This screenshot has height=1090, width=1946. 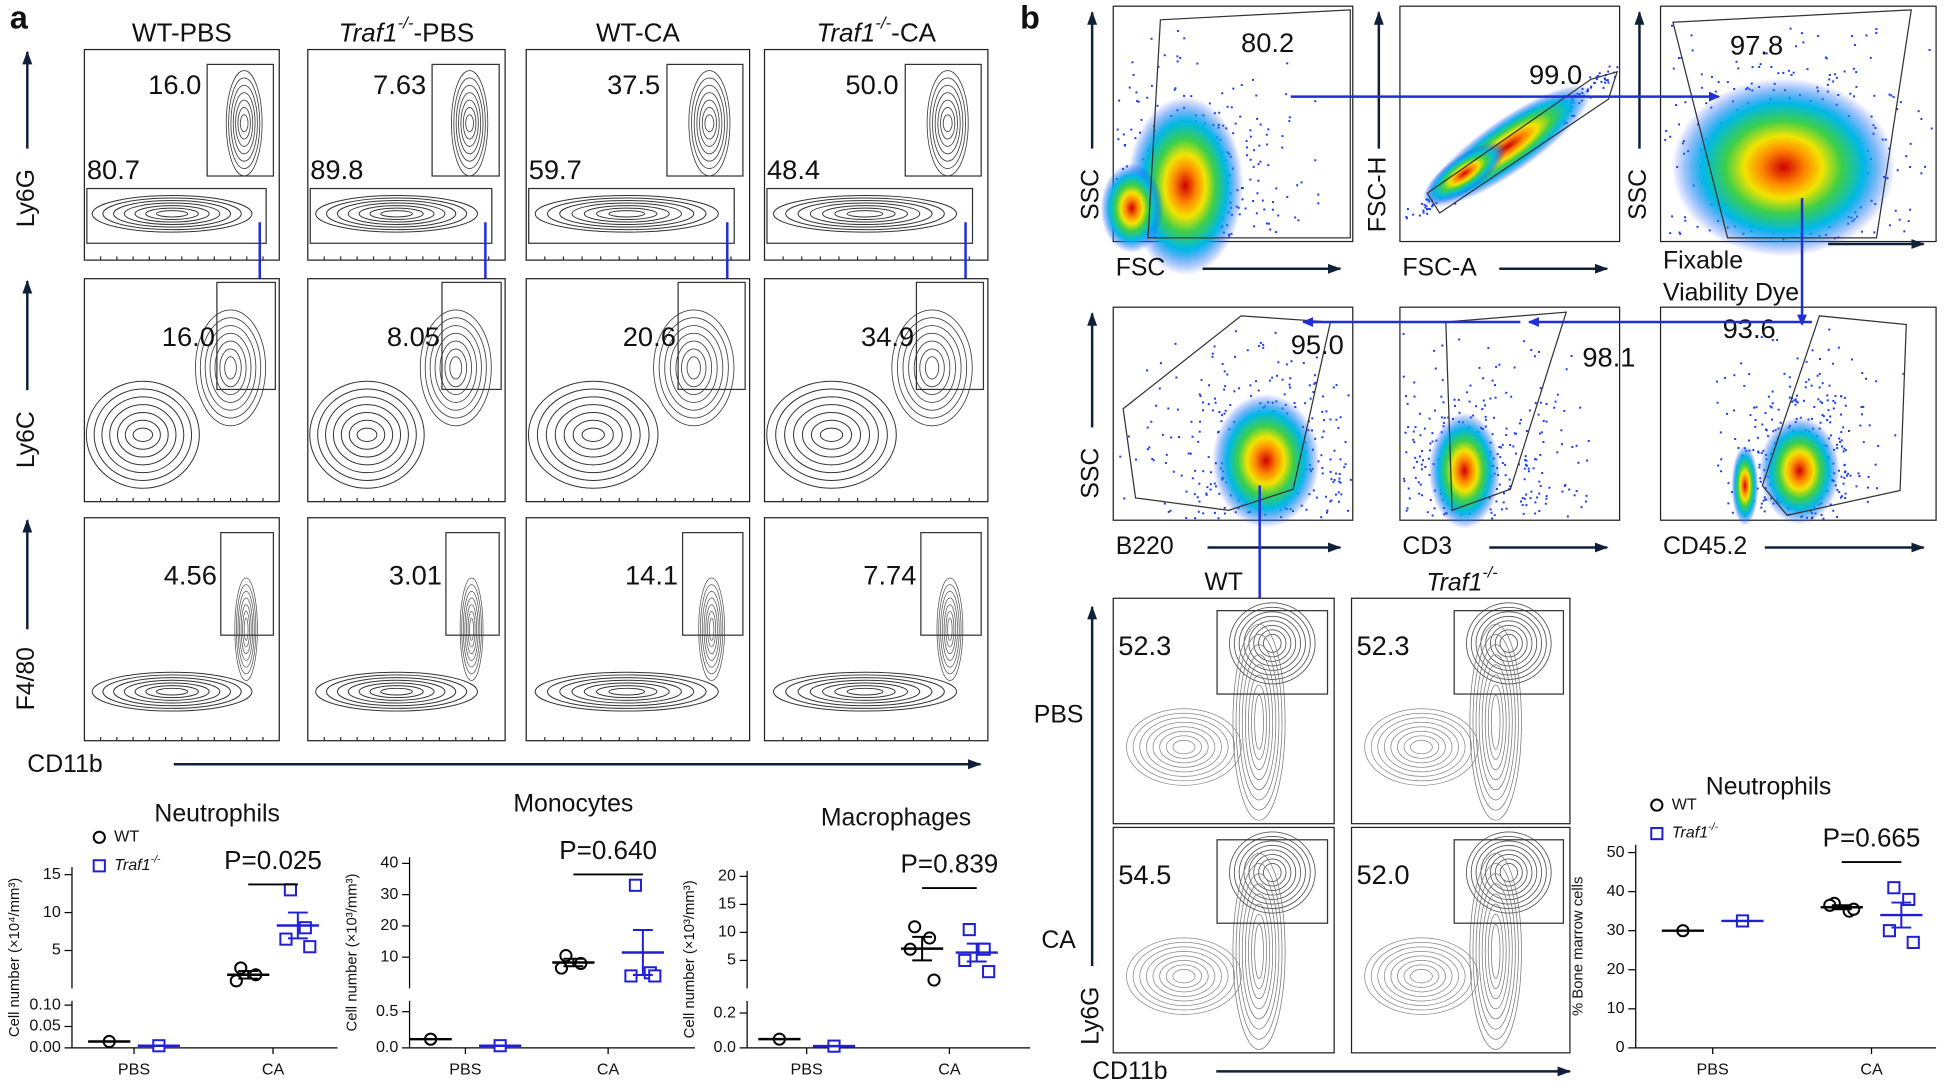 What do you see at coordinates (399, 84) in the screenshot?
I see `gate-value: 7.63` at bounding box center [399, 84].